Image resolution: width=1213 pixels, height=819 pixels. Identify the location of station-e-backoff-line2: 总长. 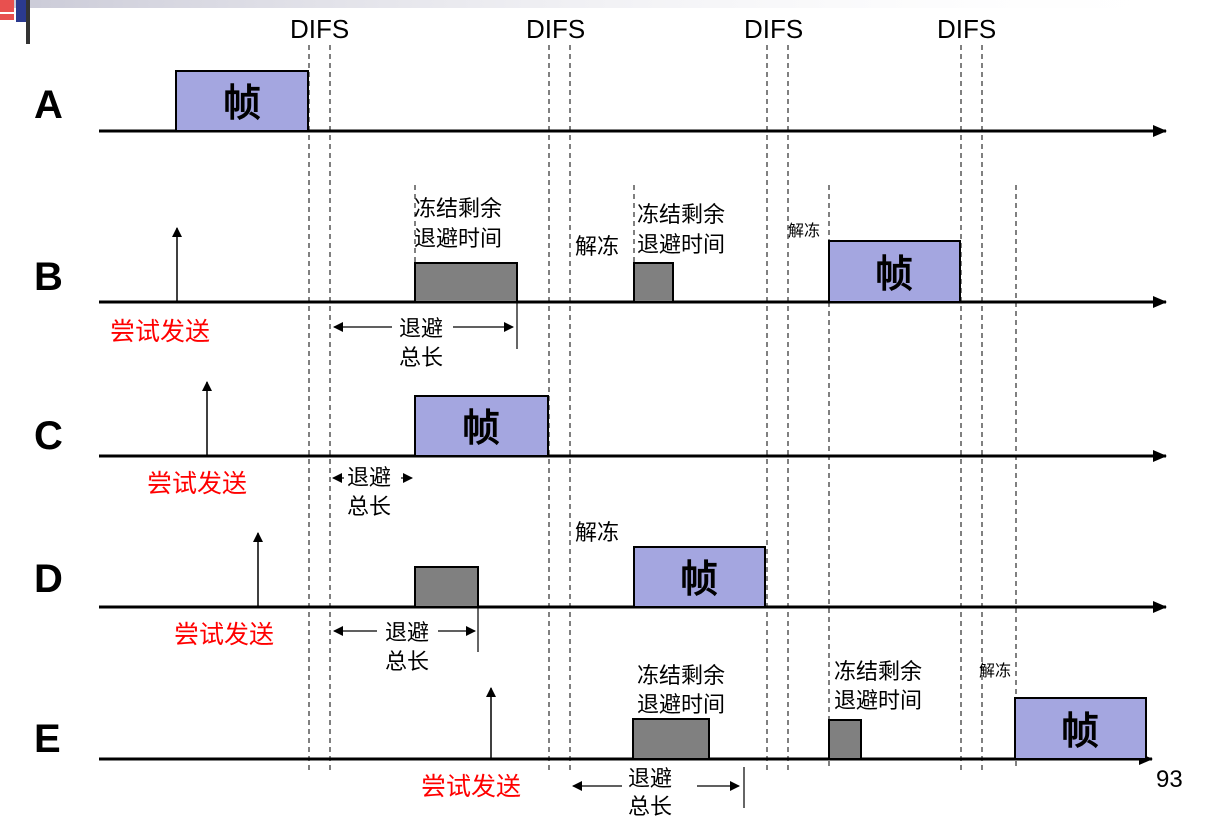
(650, 807).